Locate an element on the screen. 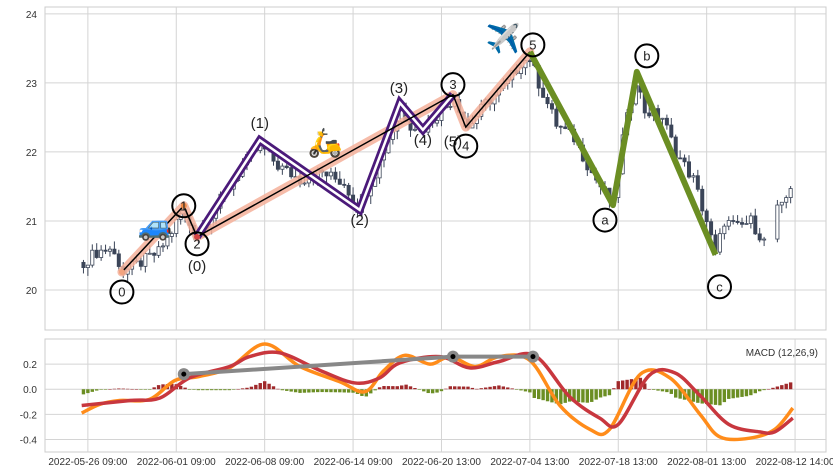 Image resolution: width=833 pixels, height=476 pixels. wave-label-circle: 3 is located at coordinates (453, 85).